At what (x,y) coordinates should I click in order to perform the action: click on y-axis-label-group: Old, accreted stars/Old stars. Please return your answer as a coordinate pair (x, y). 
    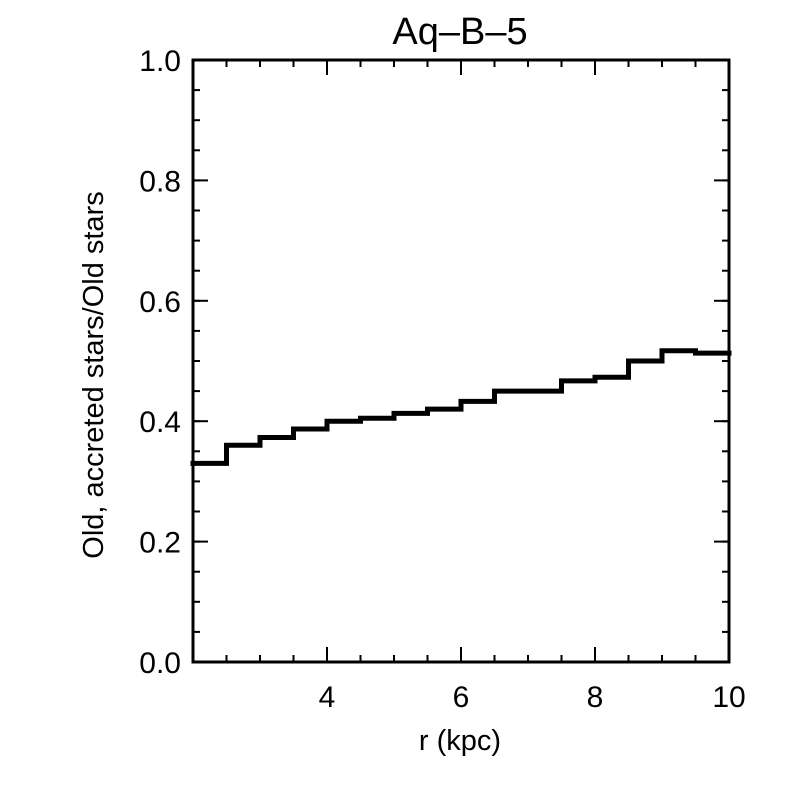
    Looking at the image, I should click on (94, 374).